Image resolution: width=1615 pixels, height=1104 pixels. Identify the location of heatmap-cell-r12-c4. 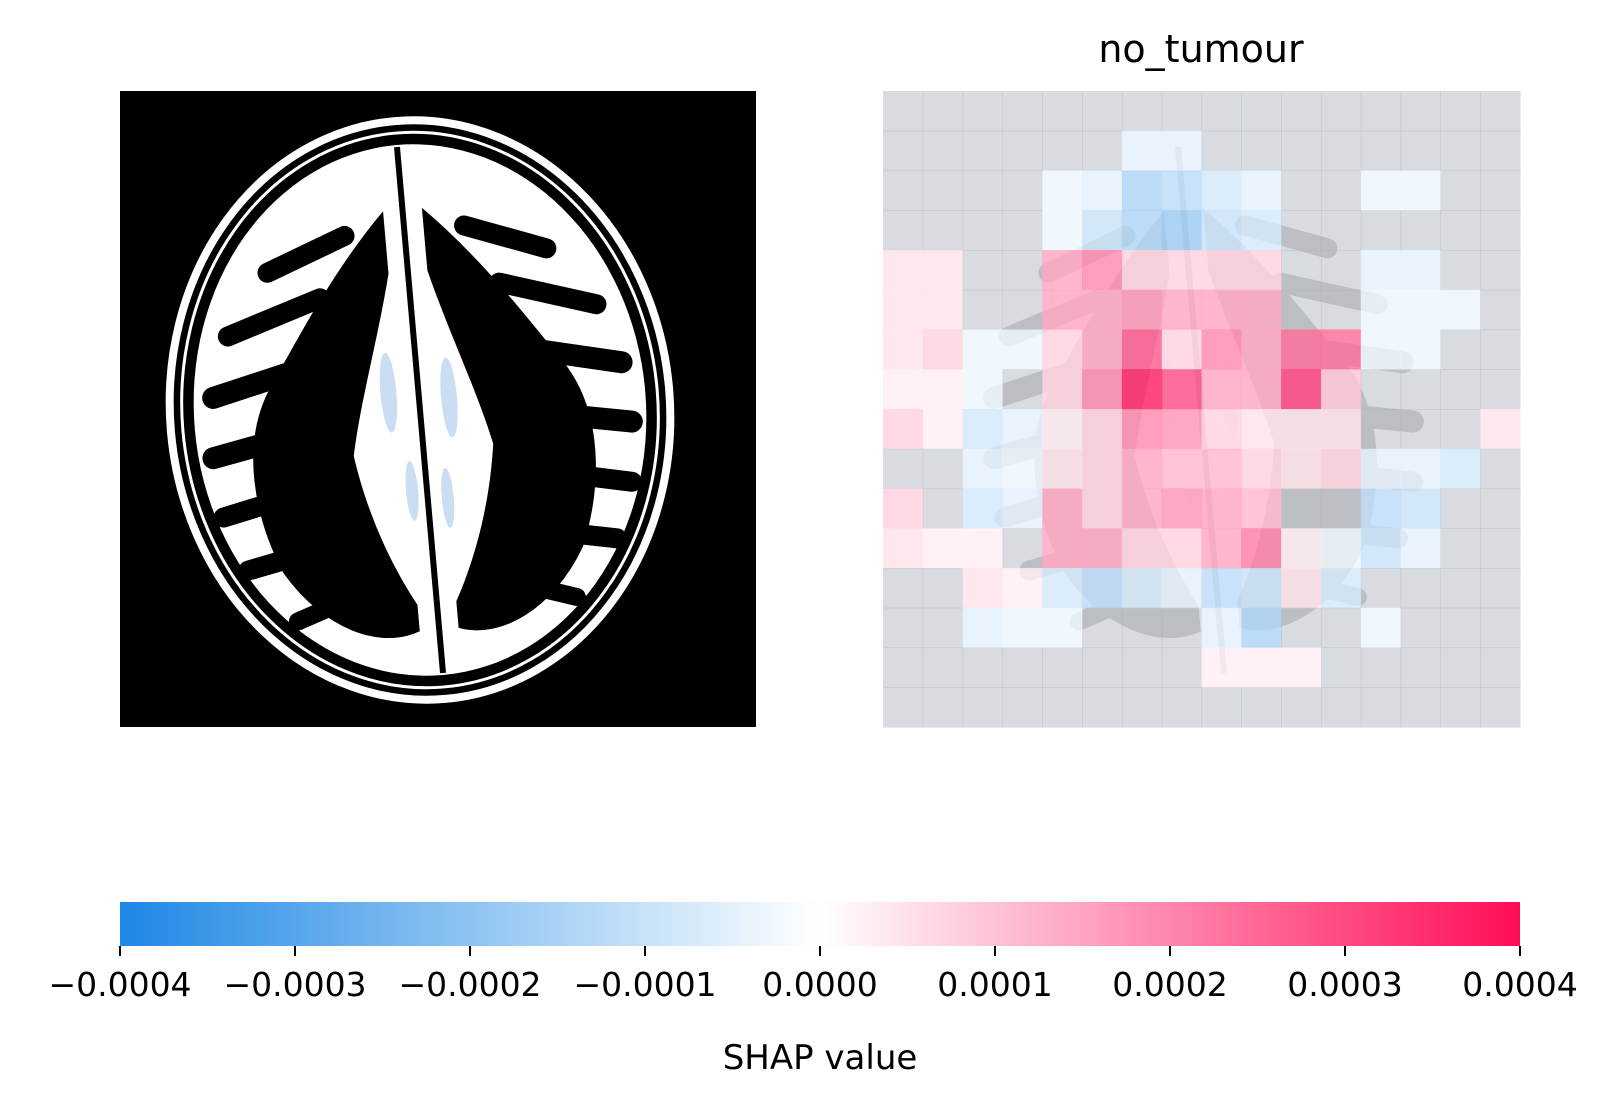
(1062, 588).